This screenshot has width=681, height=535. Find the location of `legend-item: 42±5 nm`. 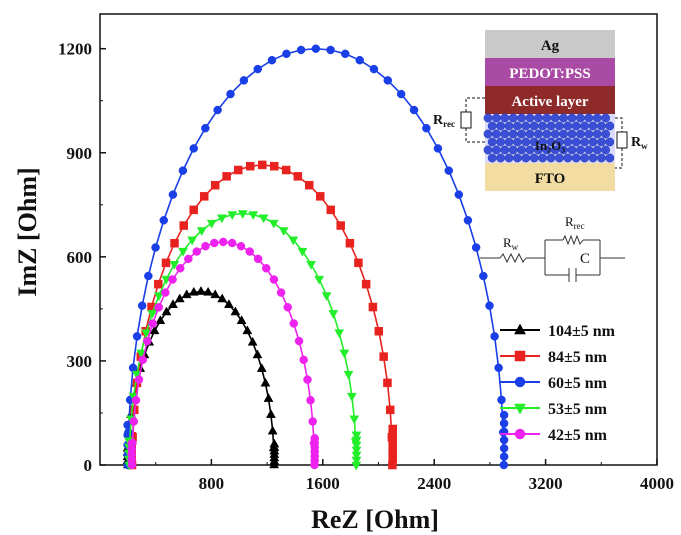

legend-item: 42±5 nm is located at coordinates (554, 435).